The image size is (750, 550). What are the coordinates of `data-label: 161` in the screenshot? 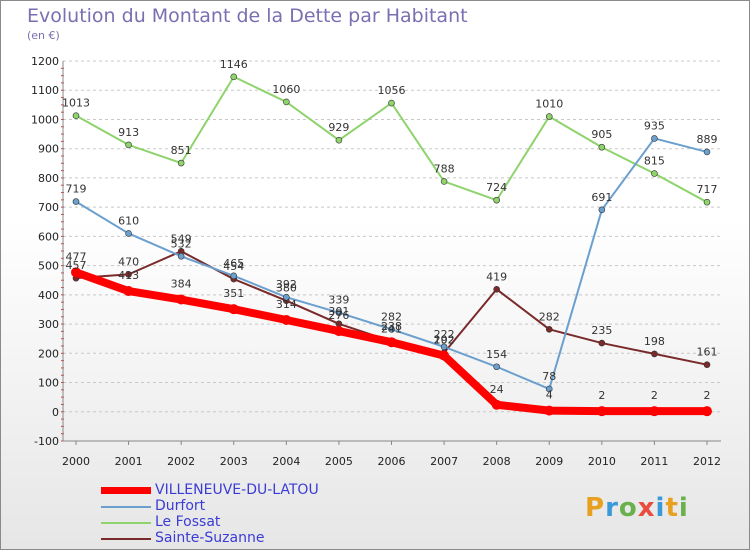 It's located at (707, 352).